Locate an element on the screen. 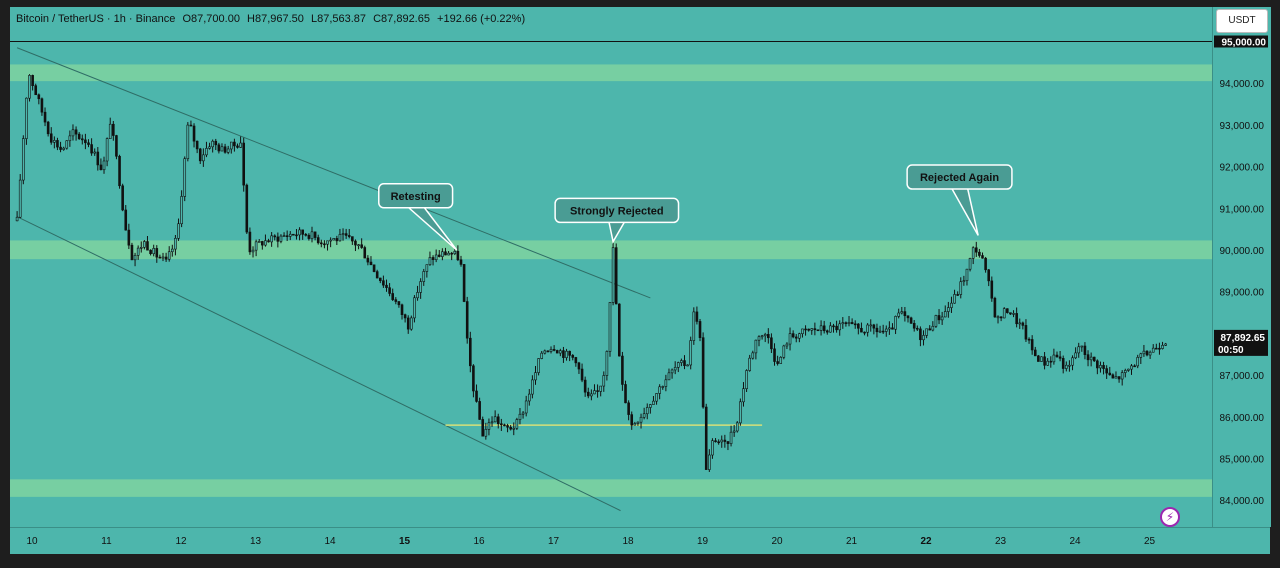 This screenshot has height=568, width=1280. legend-close: C87,892.65 is located at coordinates (401, 19).